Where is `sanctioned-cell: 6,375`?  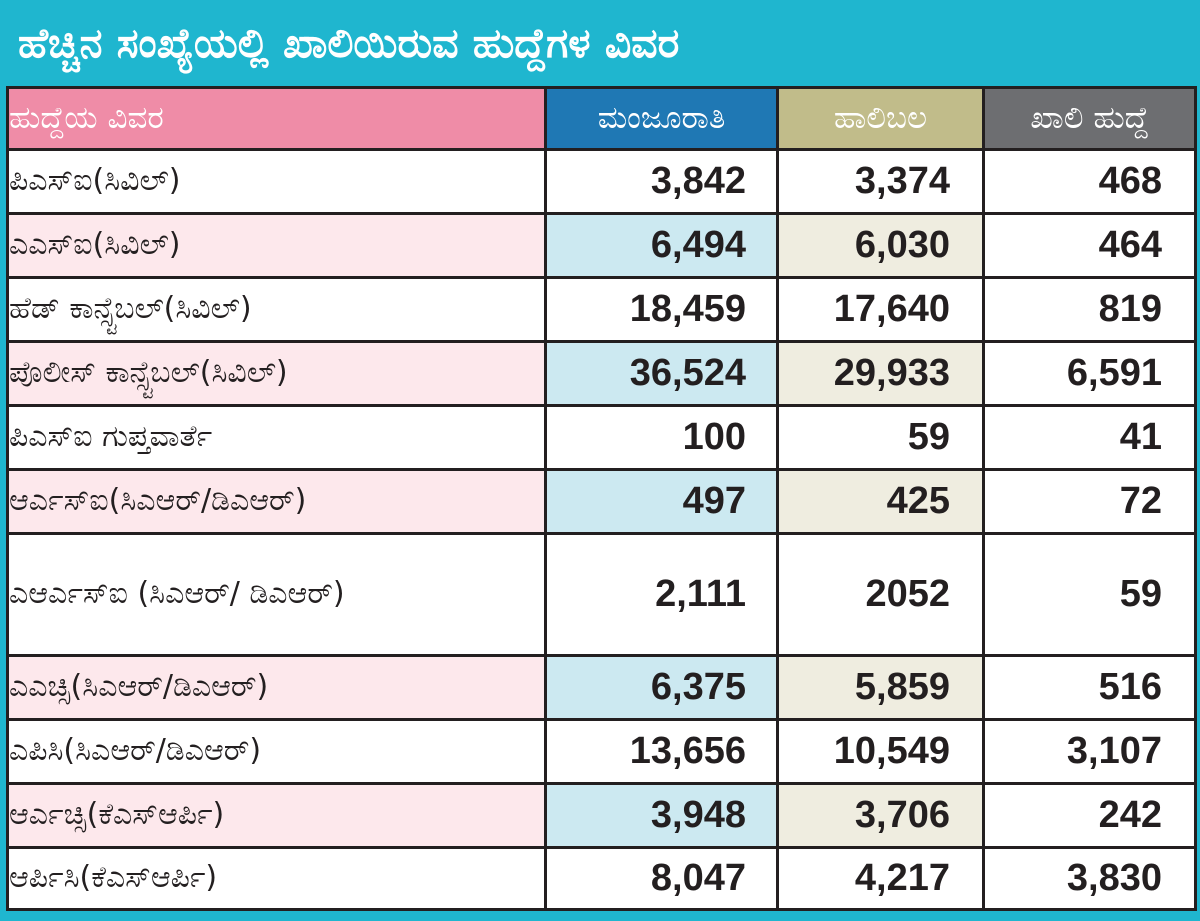
sanctioned-cell: 6,375 is located at coordinates (661, 687).